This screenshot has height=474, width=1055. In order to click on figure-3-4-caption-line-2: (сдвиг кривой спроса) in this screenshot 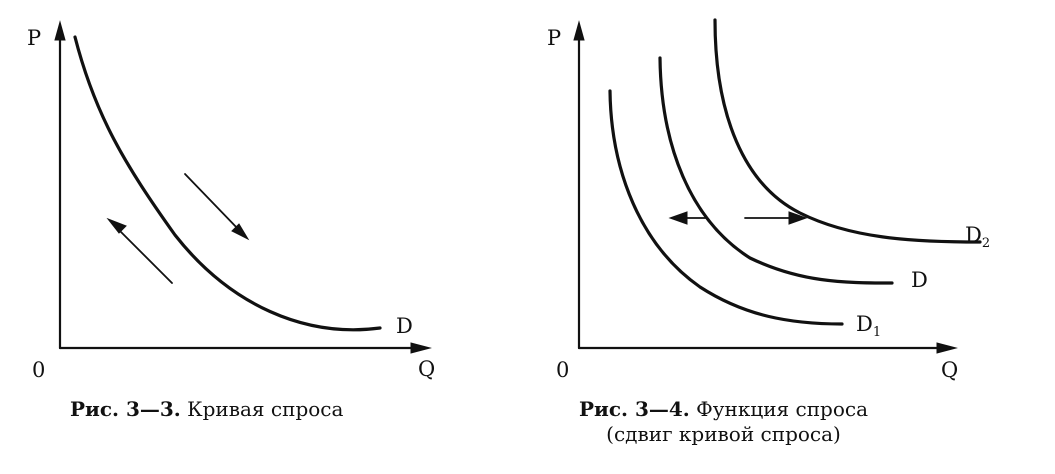, I will do `click(723, 434)`.